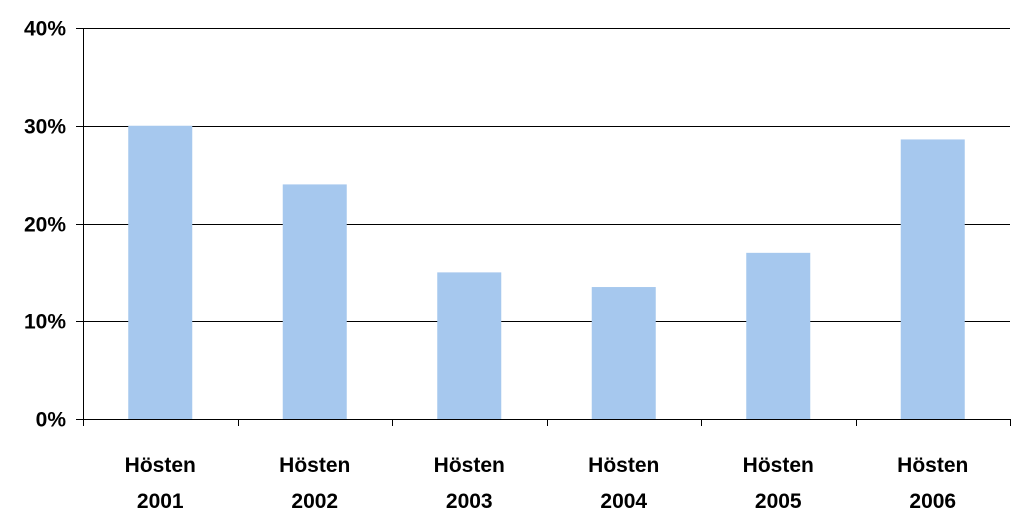  I want to click on x-tick-label: Hösten 2001, so click(160, 481).